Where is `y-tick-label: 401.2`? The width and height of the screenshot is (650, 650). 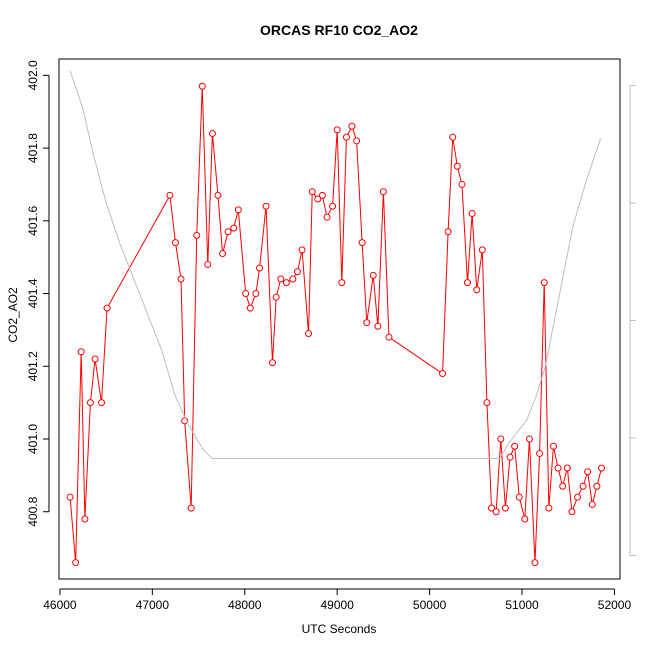 y-tick-label: 401.2 is located at coordinates (33, 366).